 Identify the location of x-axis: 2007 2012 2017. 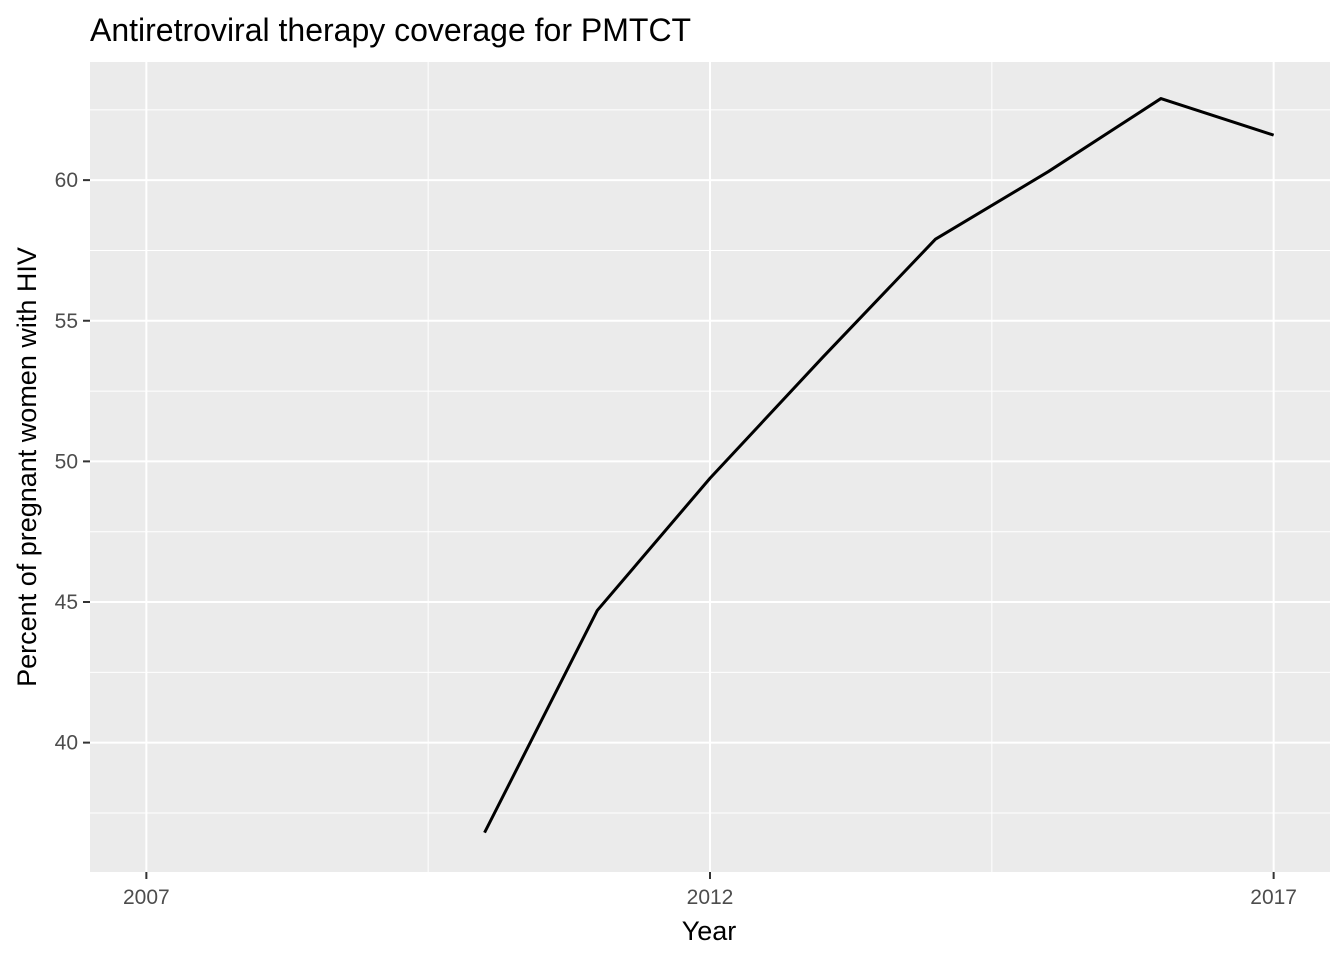
(710, 890).